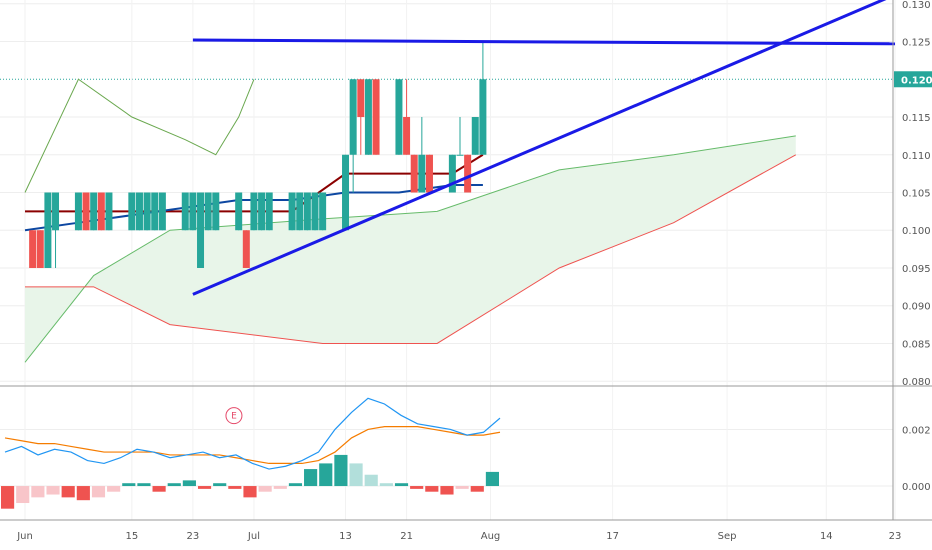 The width and height of the screenshot is (932, 550). I want to click on last-price-tag, so click(913, 79).